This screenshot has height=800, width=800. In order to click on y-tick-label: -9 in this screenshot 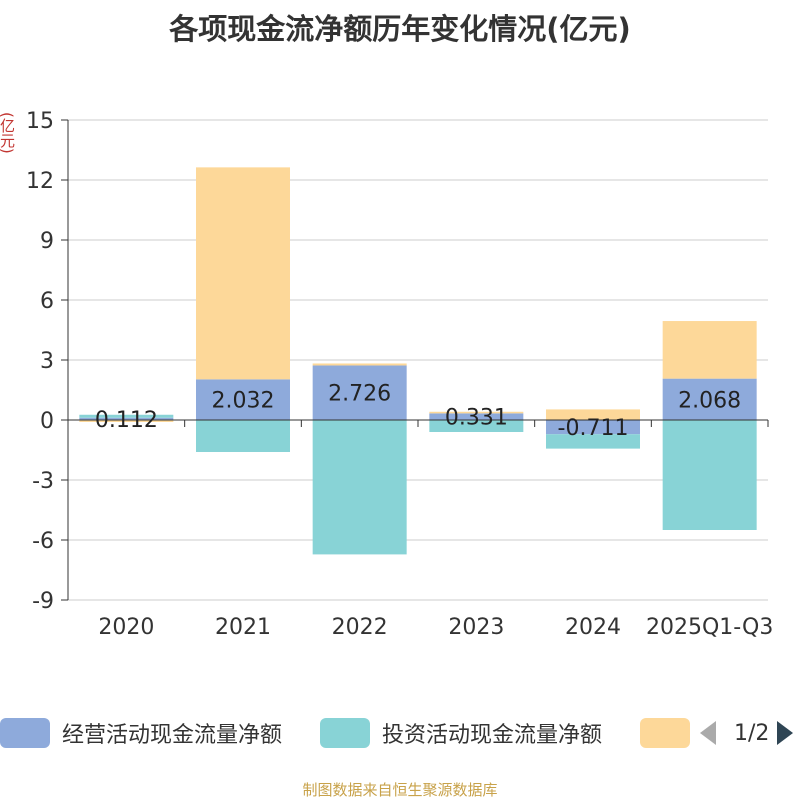, I will do `click(43, 601)`.